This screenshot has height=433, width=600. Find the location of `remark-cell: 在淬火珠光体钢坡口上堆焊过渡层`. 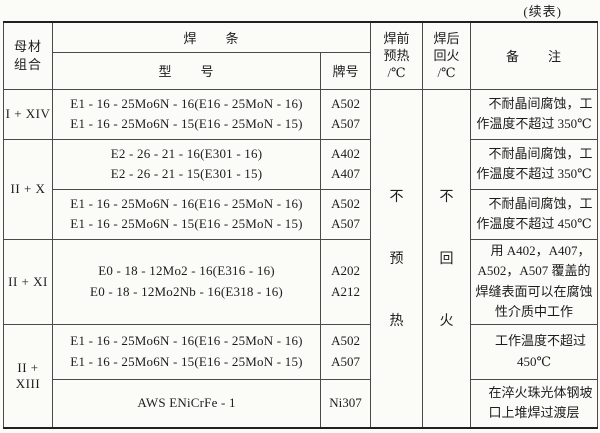

remark-cell: 在淬火珠光体钢坡口上堆焊过渡层 is located at coordinates (534, 403).